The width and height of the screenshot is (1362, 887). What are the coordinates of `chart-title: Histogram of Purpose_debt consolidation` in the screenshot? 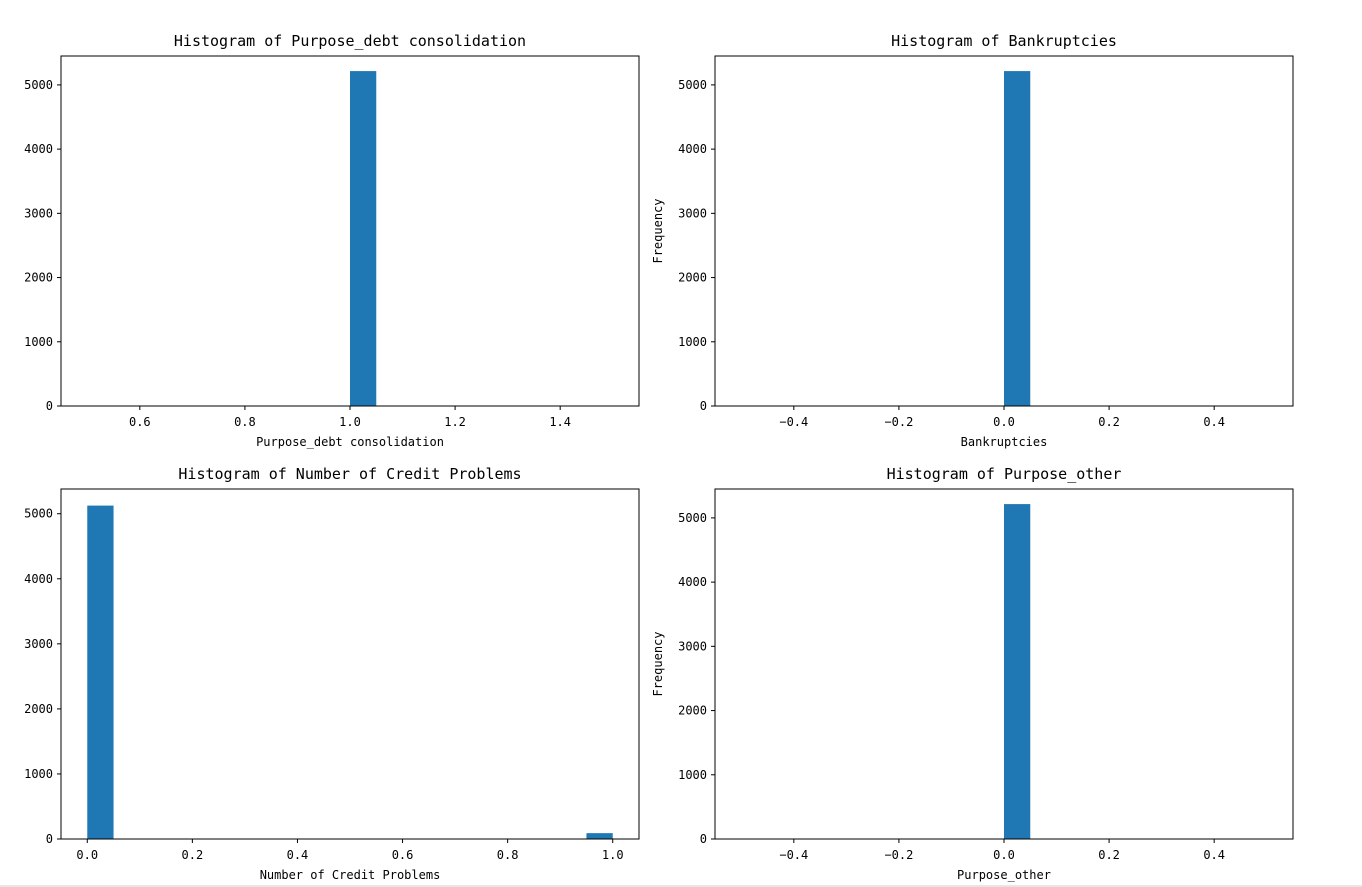 It's located at (350, 41).